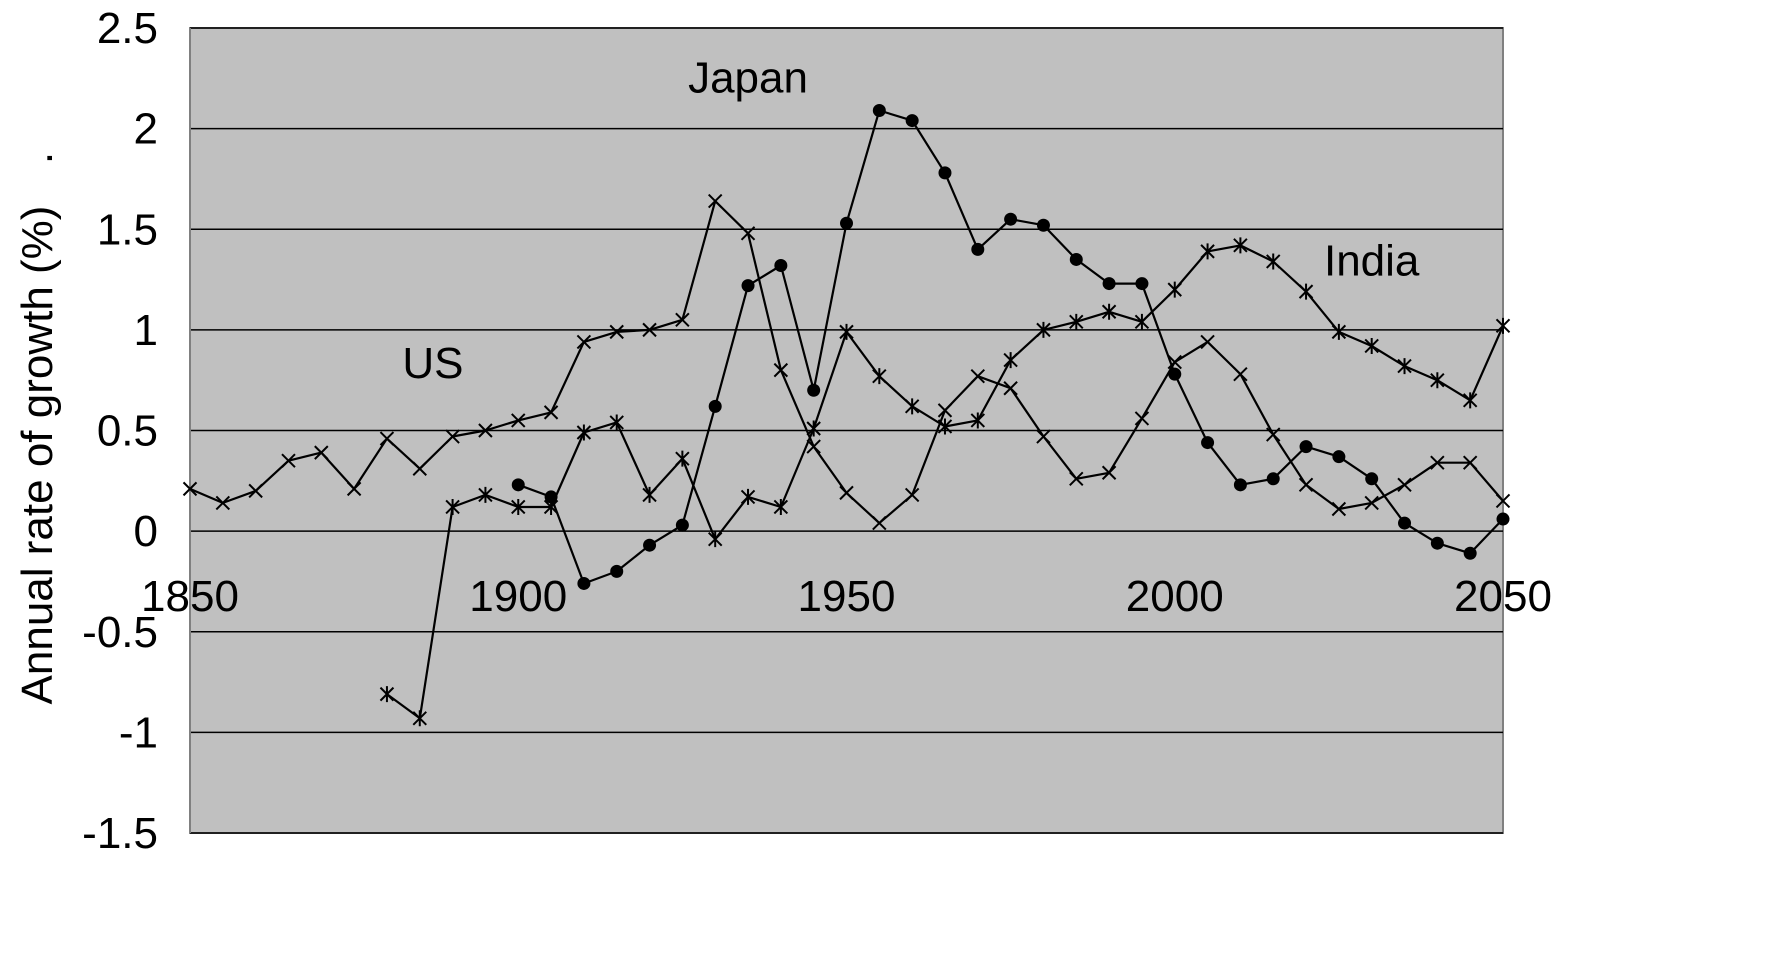  I want to click on y-tick-label: -1, so click(138, 732).